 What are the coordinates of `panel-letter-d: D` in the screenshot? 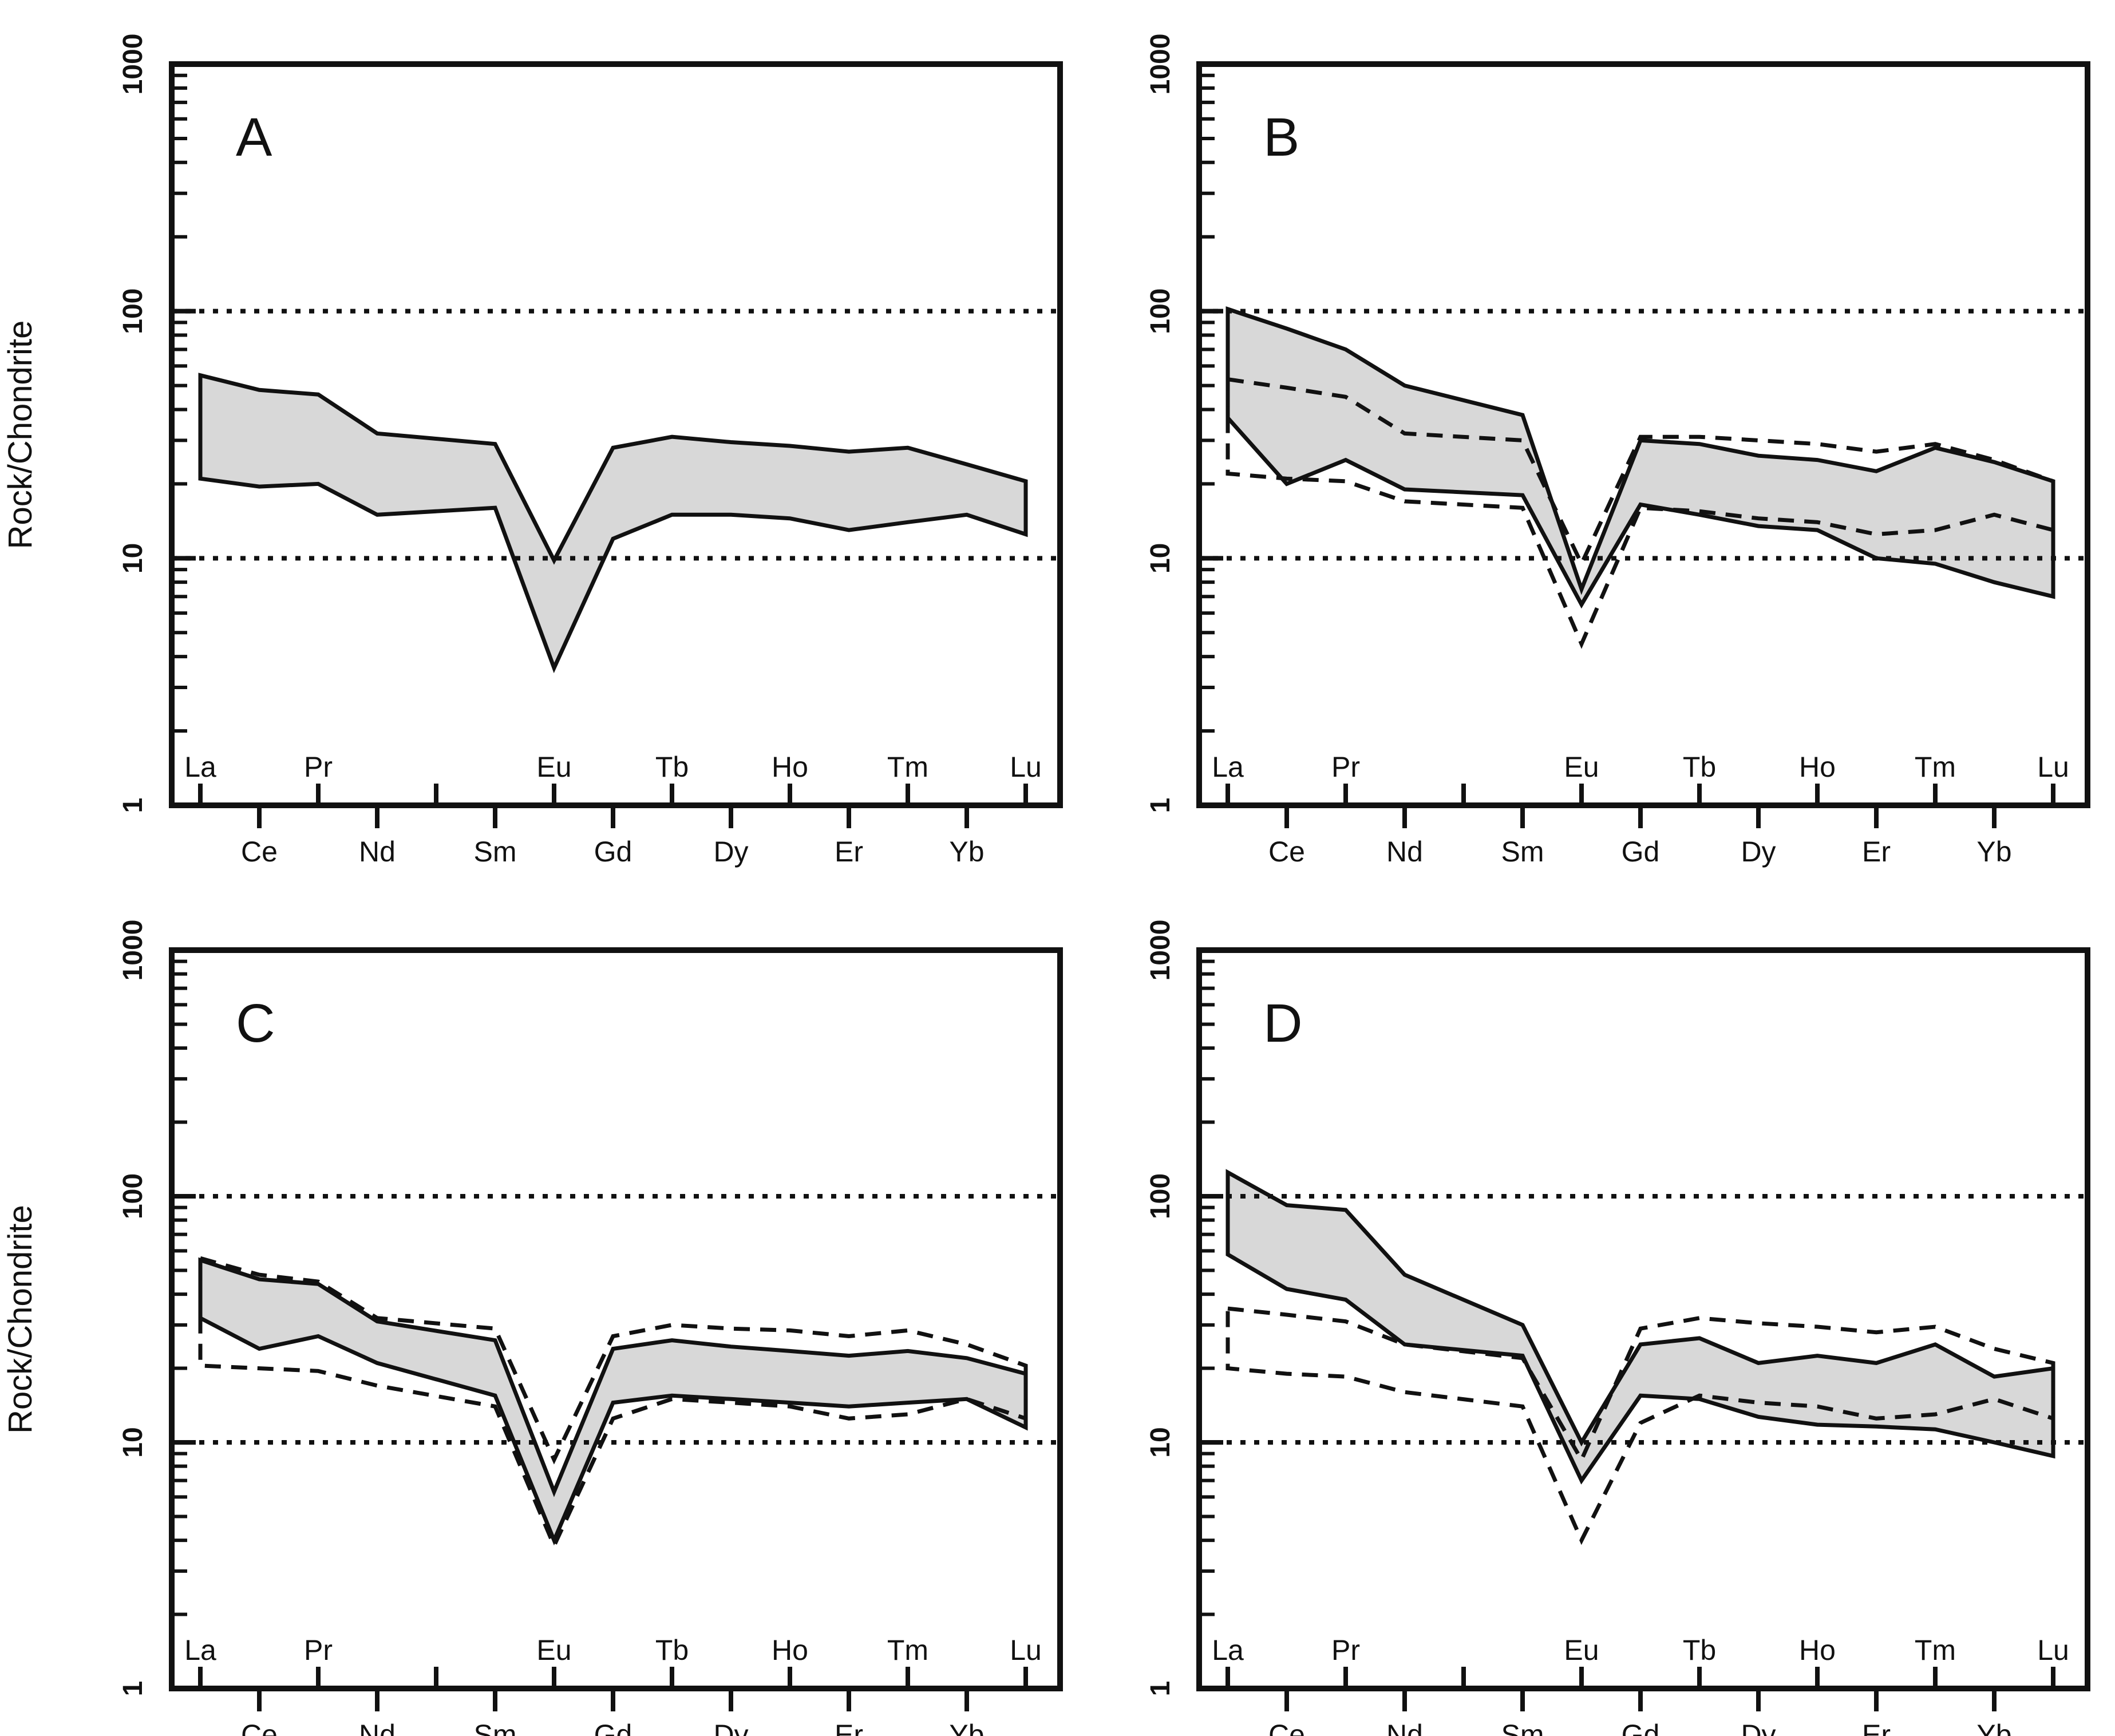 It's located at (1283, 1023).